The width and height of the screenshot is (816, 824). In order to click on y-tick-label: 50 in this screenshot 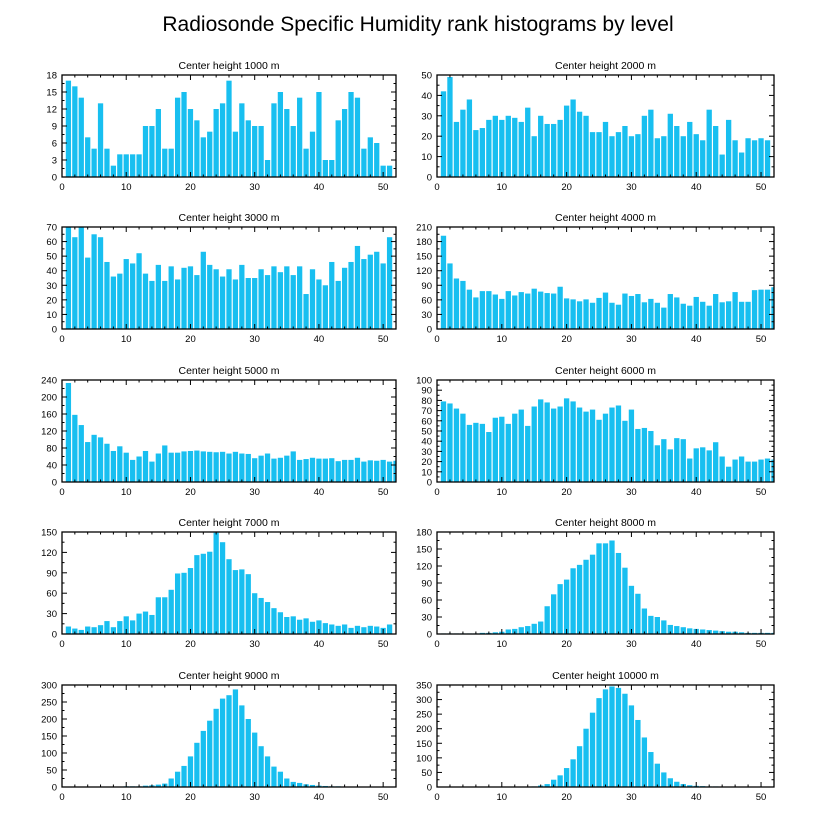, I will do `click(51, 771)`.